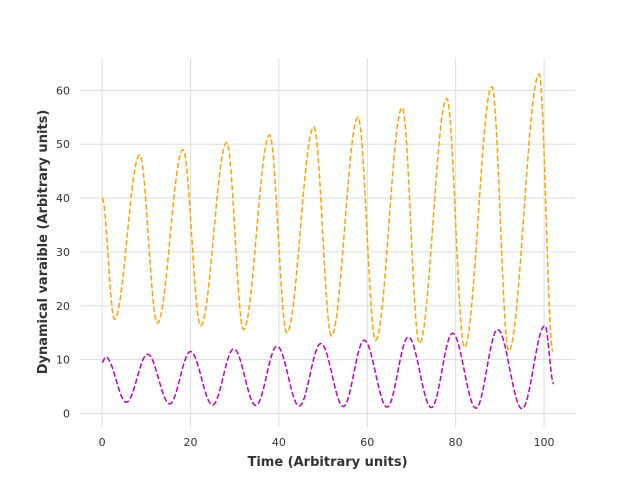  Describe the element at coordinates (63, 306) in the screenshot. I see `y-tick-label: 20` at that location.